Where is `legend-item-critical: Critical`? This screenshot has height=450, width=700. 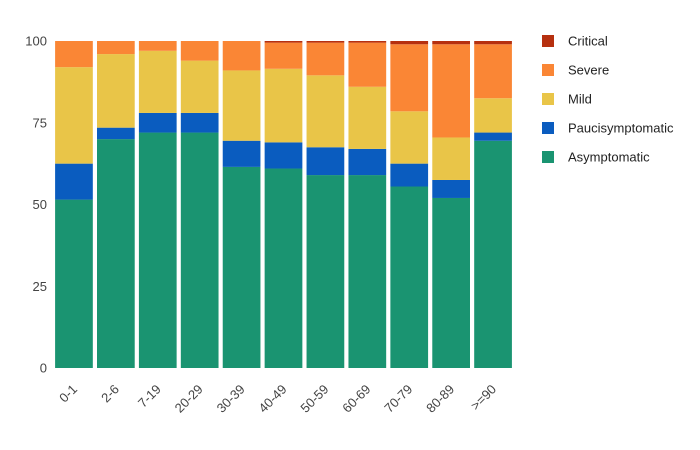
legend-item-critical: Critical is located at coordinates (575, 41).